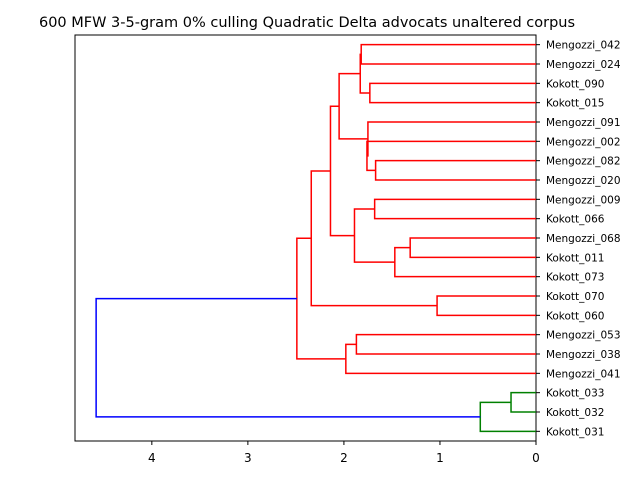 This screenshot has width=640, height=480. What do you see at coordinates (575, 297) in the screenshot?
I see `leaf-label: Kokott_070` at bounding box center [575, 297].